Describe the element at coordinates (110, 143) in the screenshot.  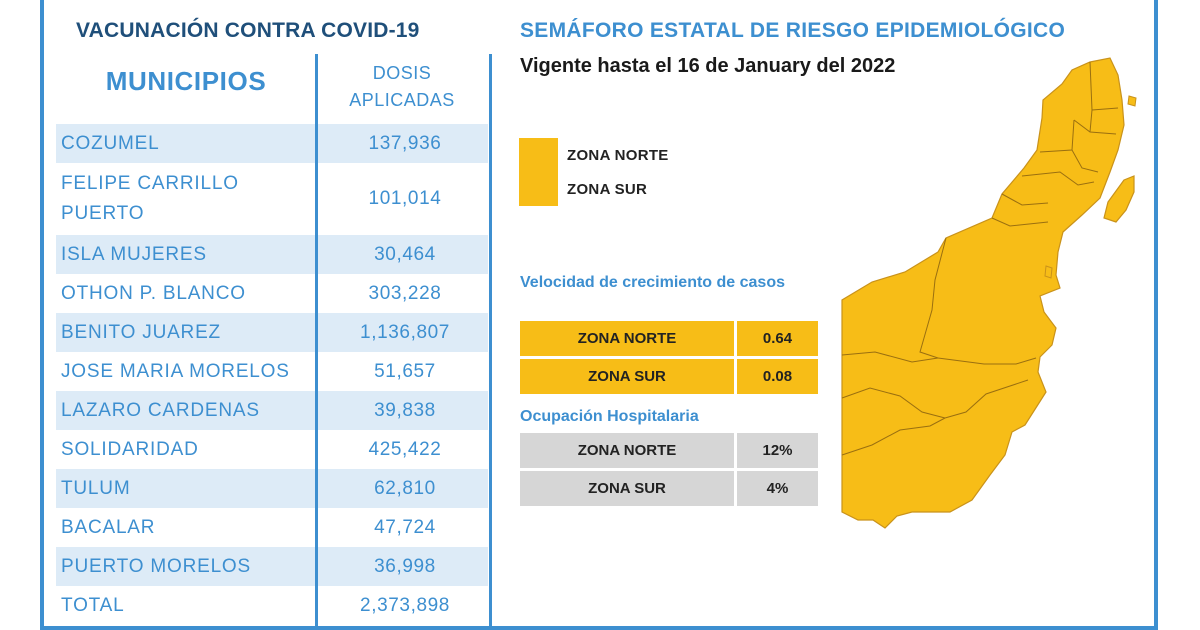
I see `municipio-name: COZUMEL` at that location.